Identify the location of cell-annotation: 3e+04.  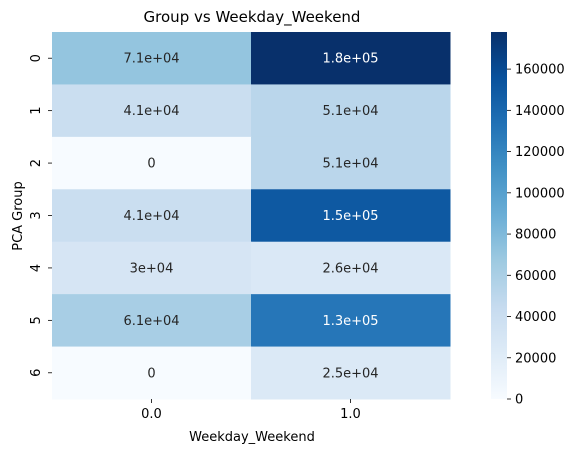
(152, 268).